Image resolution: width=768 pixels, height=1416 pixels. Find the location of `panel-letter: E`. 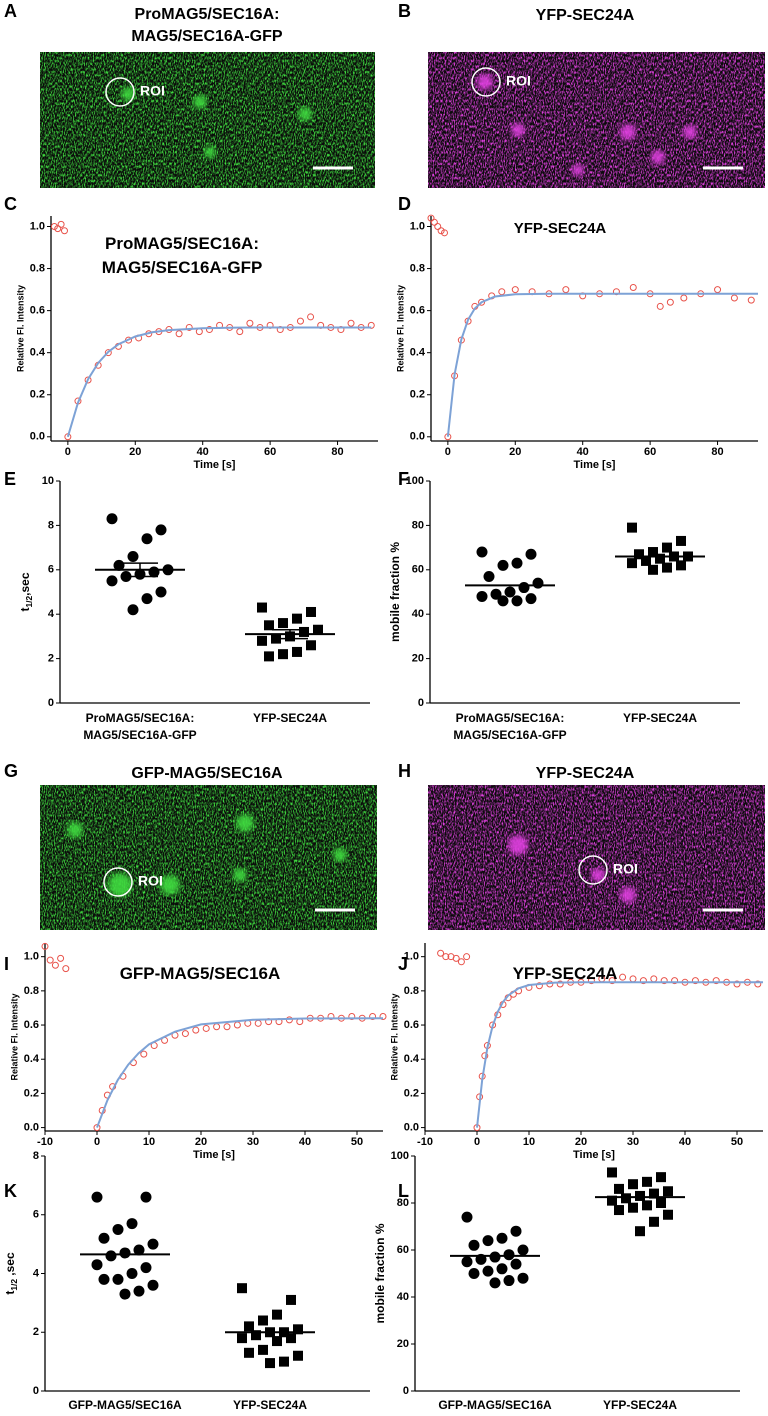

panel-letter: E is located at coordinates (10, 479).